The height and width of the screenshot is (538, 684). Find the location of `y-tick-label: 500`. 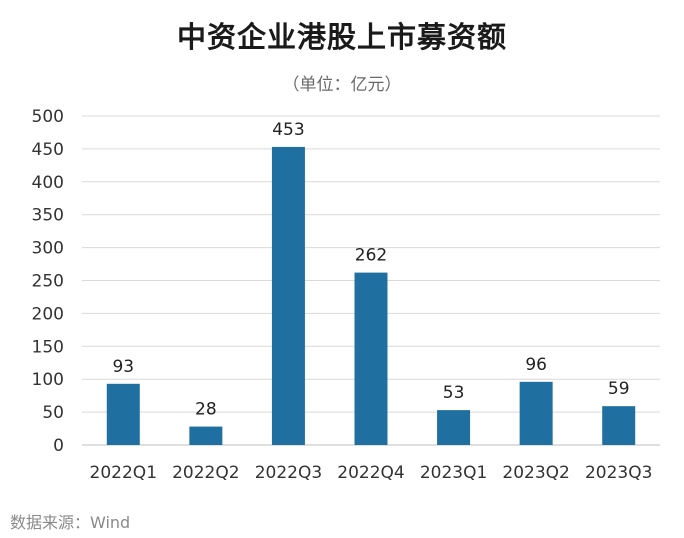

y-tick-label: 500 is located at coordinates (48, 117).